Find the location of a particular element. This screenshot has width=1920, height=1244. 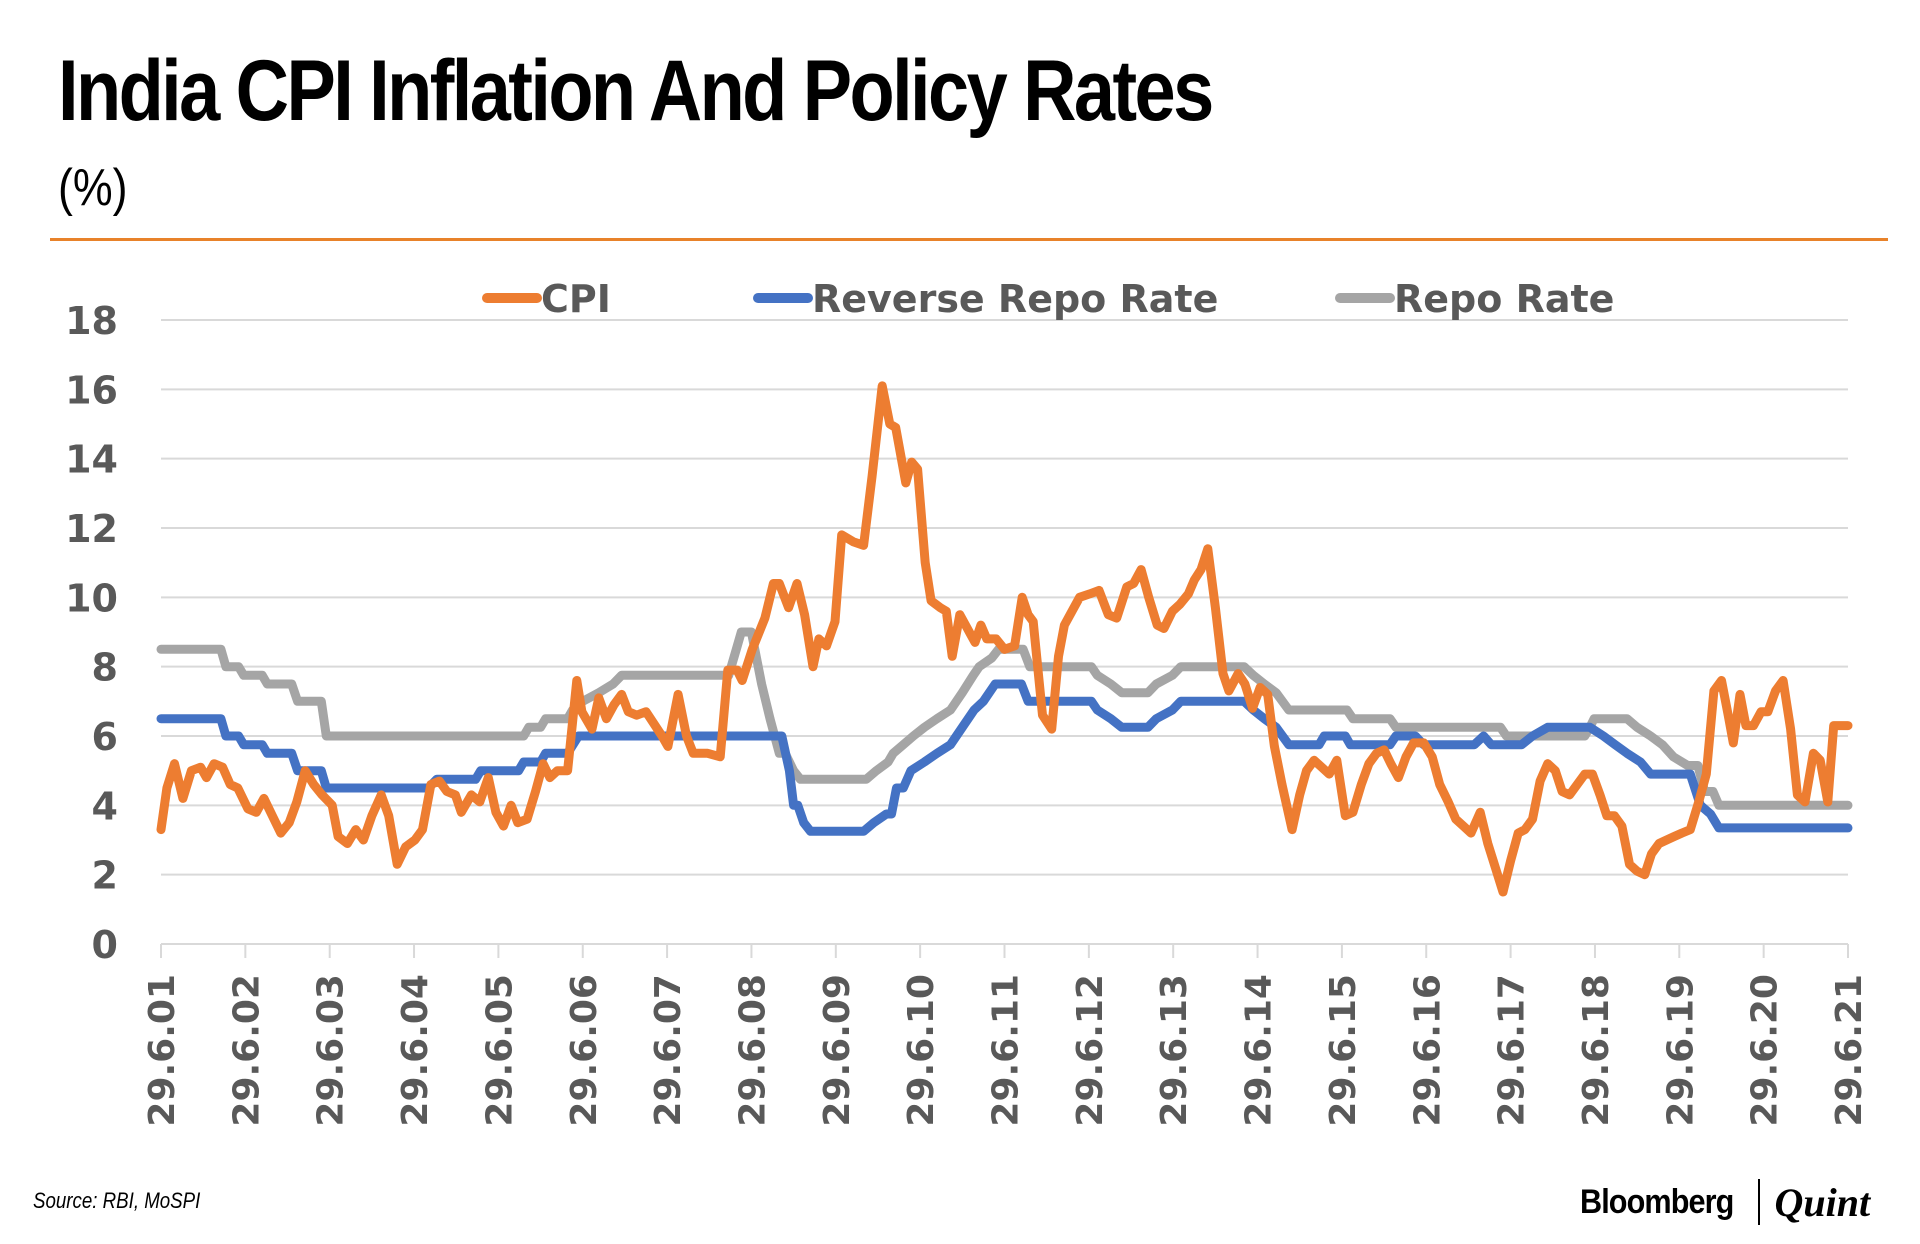

x-tick-label: 29.6.21 is located at coordinates (1849, 1050).